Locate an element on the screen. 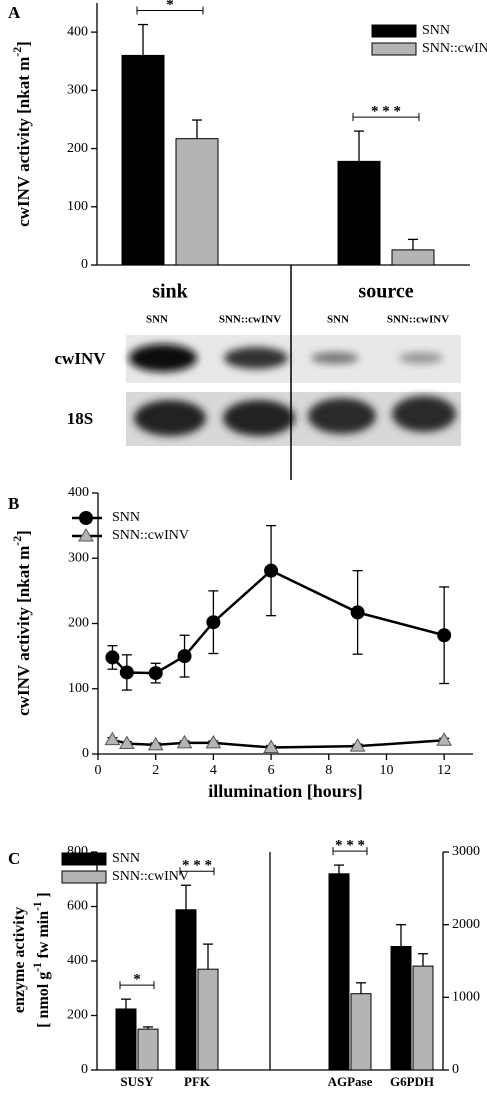 The height and width of the screenshot is (1093, 487). label-part: [ nmol g is located at coordinates (43, 1000).